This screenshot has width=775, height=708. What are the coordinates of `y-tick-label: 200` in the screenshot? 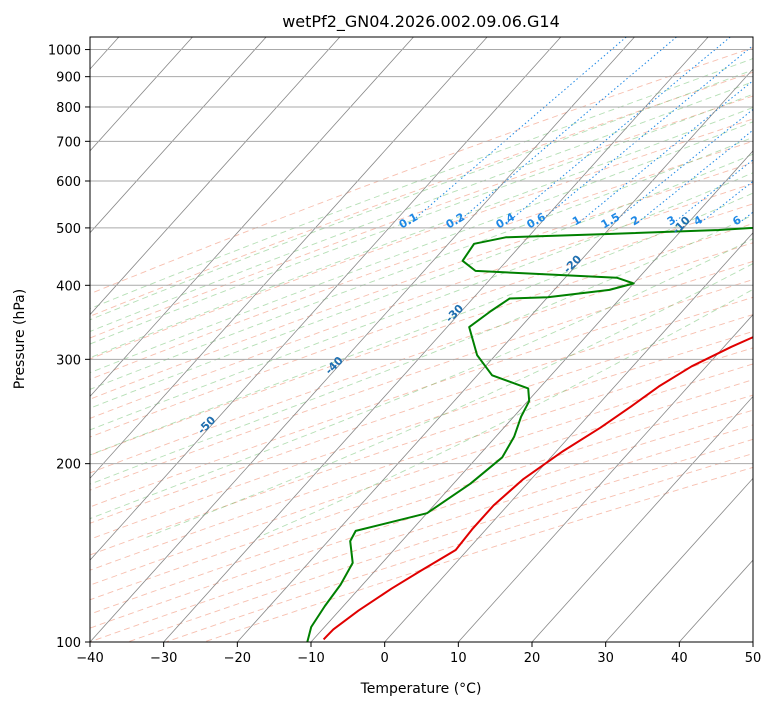 It's located at (68, 465).